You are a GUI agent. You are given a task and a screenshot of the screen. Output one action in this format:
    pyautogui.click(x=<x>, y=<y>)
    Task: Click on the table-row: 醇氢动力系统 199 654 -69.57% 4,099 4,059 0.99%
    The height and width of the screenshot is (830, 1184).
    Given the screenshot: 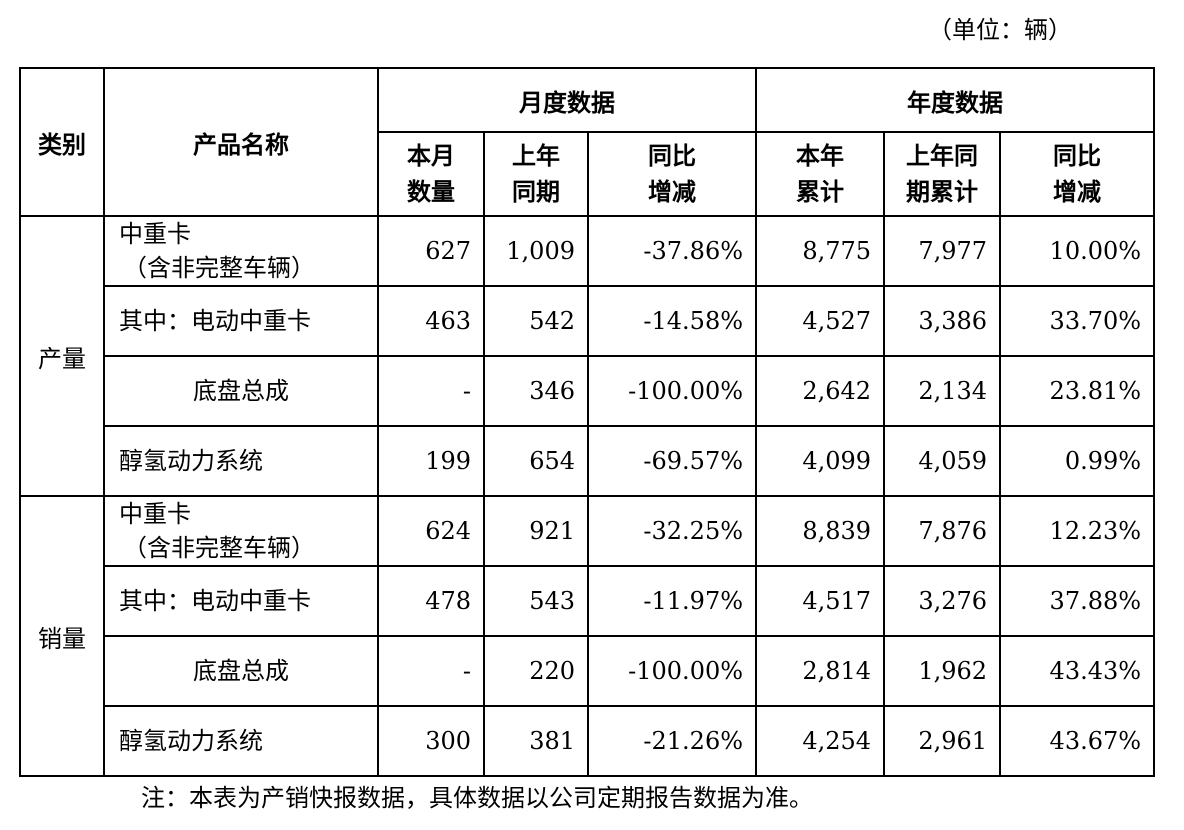 What is the action you would take?
    pyautogui.click(x=588, y=461)
    